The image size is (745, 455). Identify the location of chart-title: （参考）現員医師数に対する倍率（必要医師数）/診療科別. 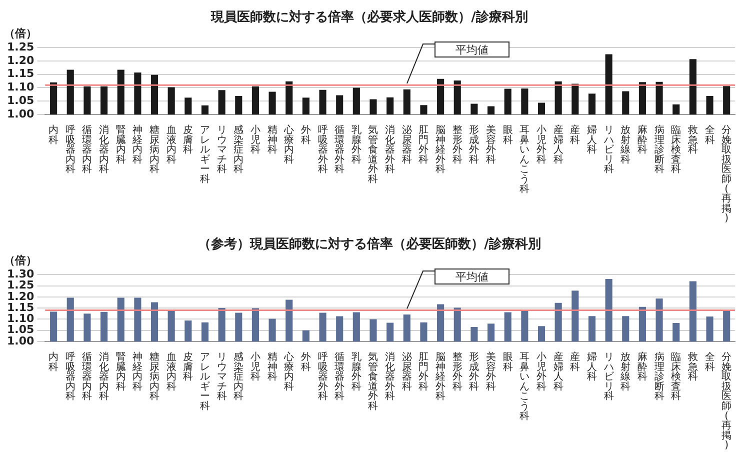
(369, 244).